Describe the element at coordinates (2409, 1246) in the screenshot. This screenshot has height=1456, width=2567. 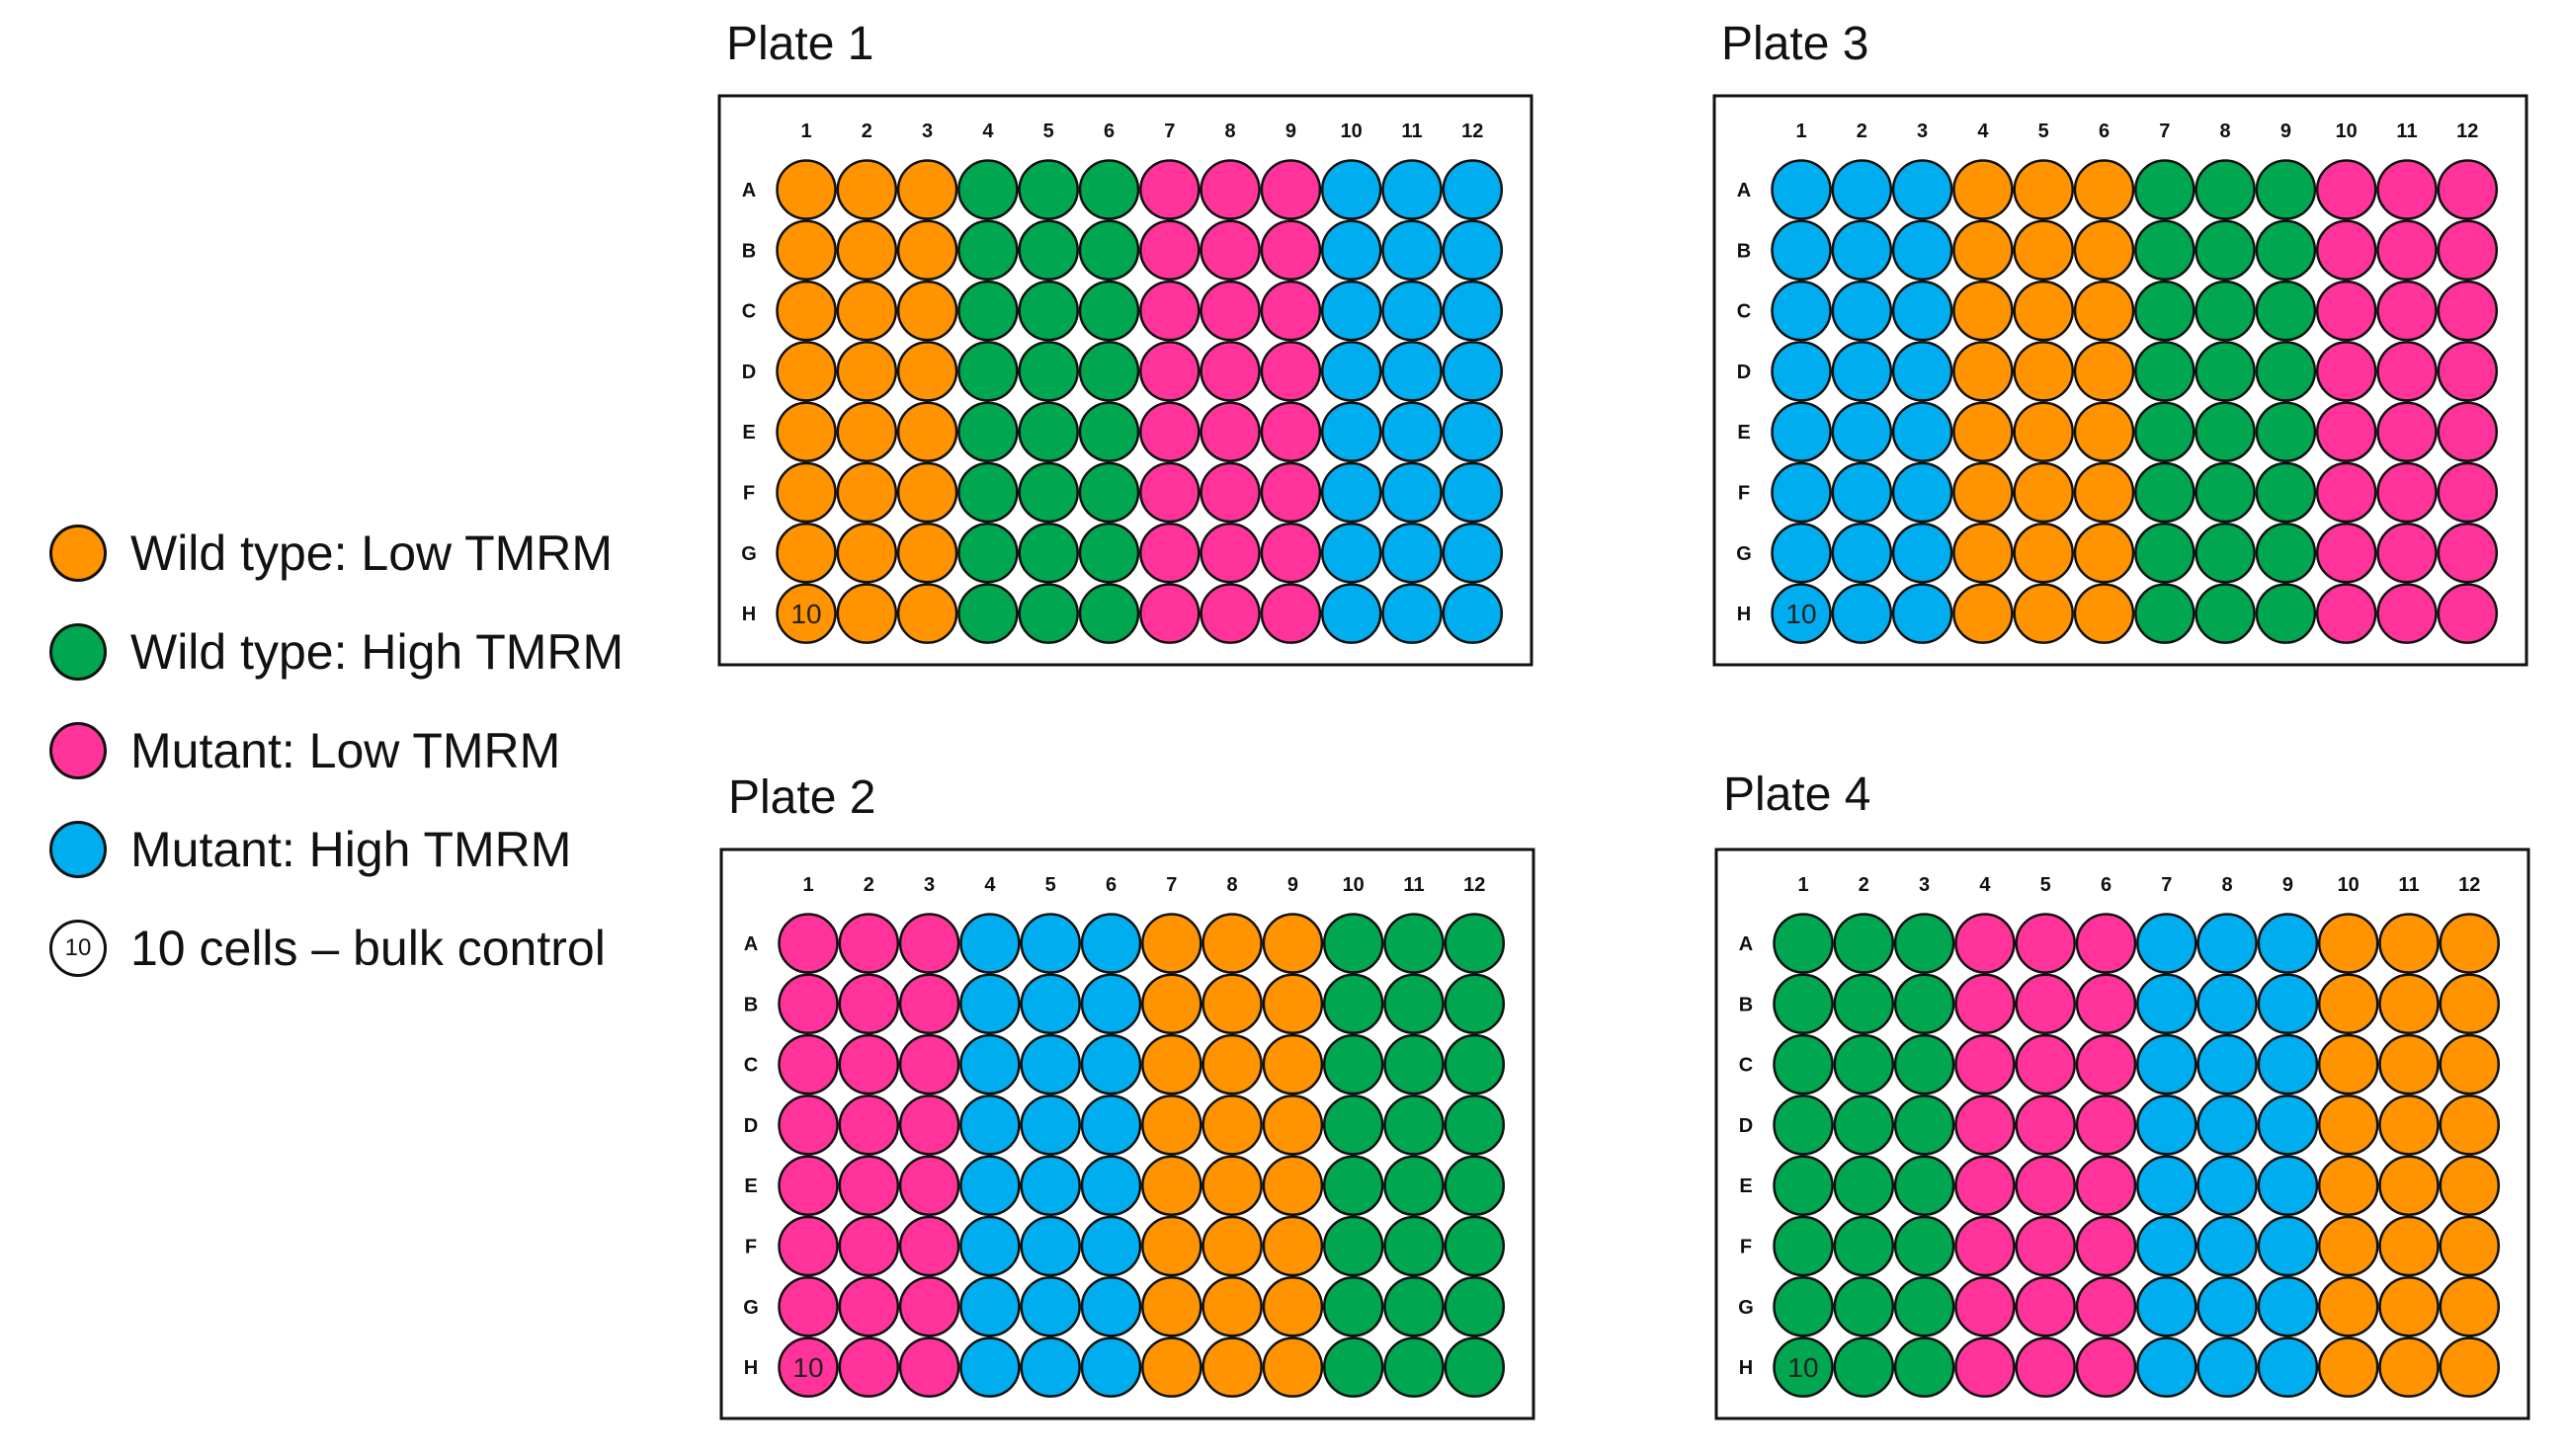
I see `well-F11` at that location.